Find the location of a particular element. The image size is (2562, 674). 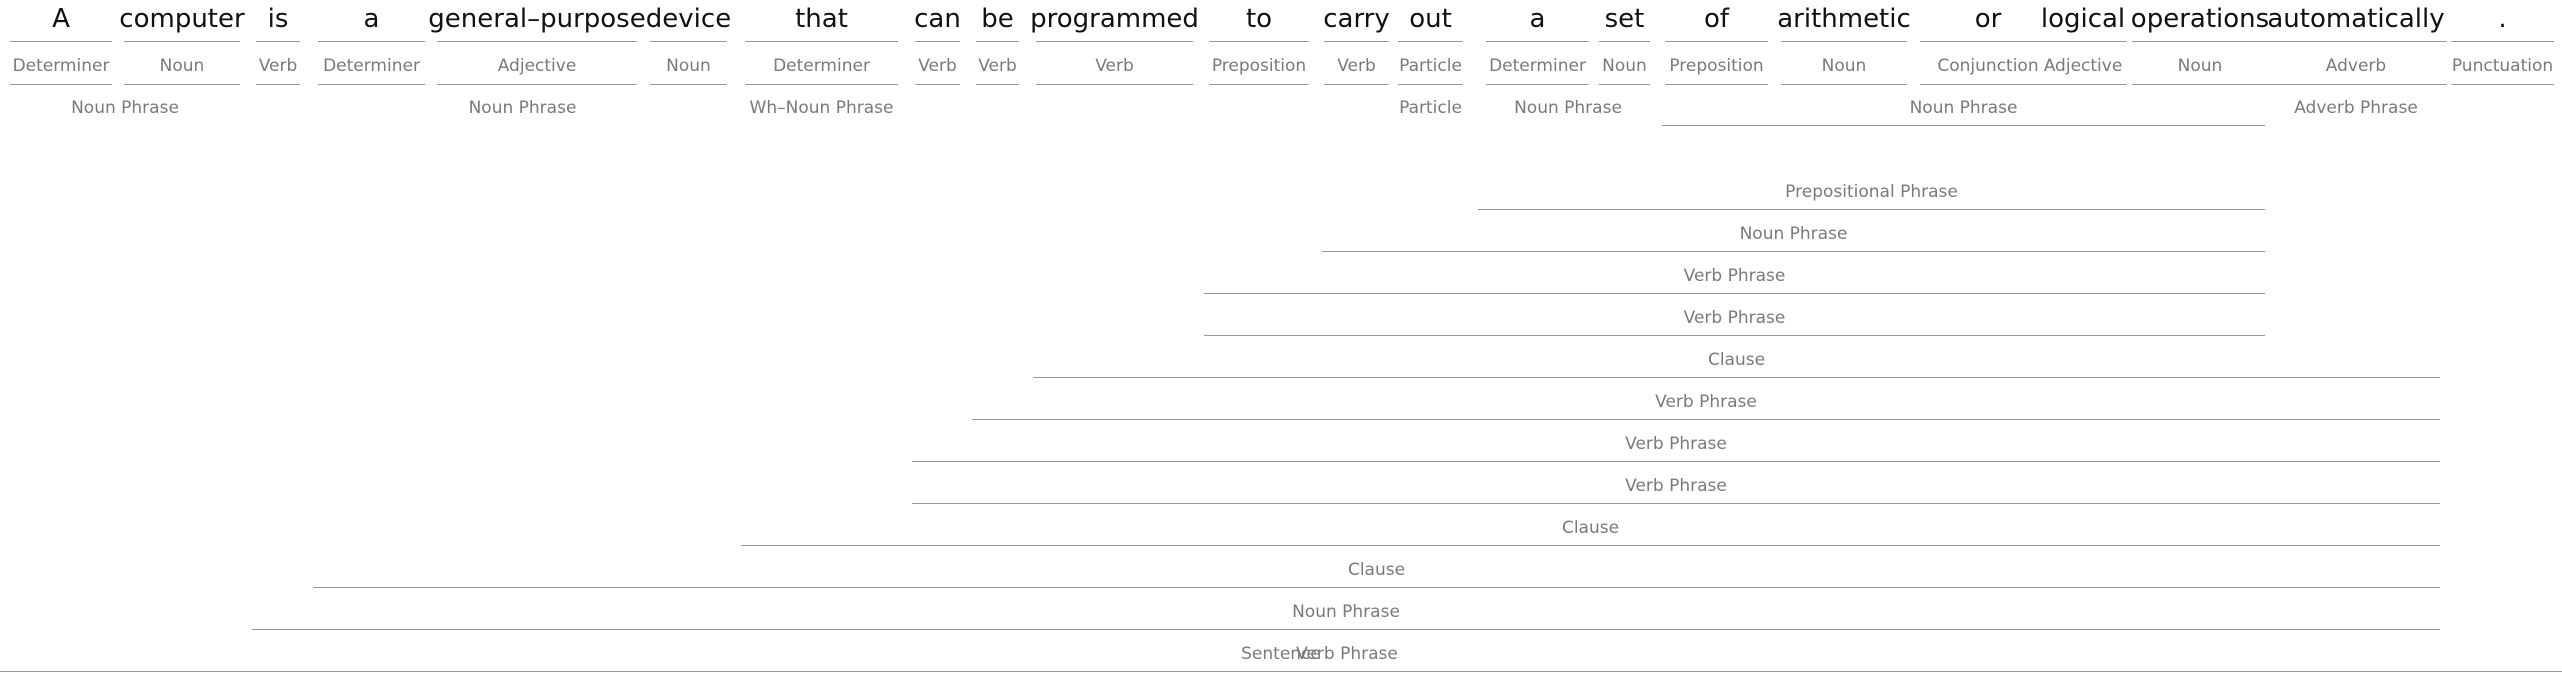

word-token: automatically is located at coordinates (2356, 19).